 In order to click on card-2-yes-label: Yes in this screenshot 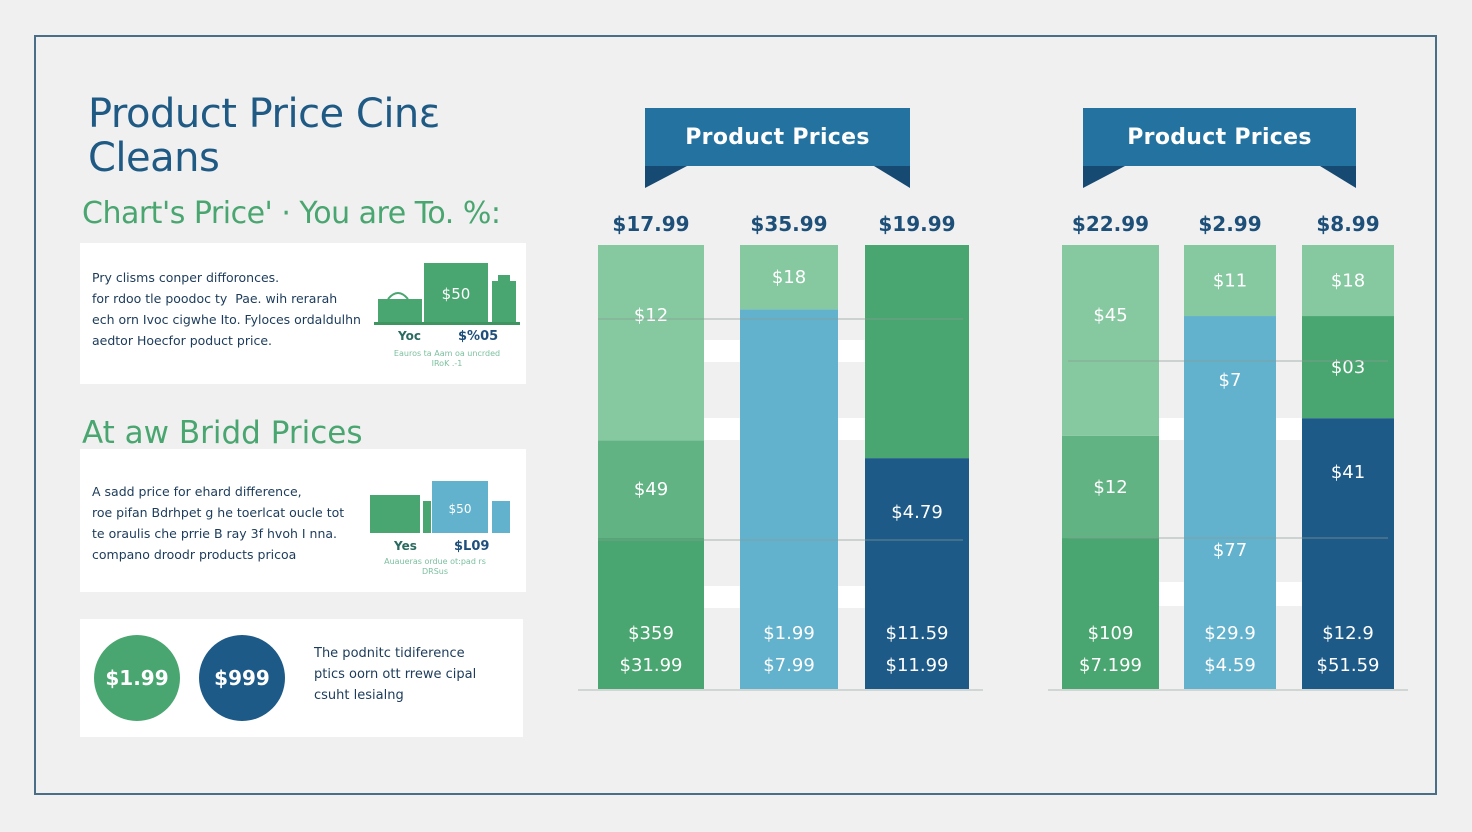, I will do `click(405, 546)`.